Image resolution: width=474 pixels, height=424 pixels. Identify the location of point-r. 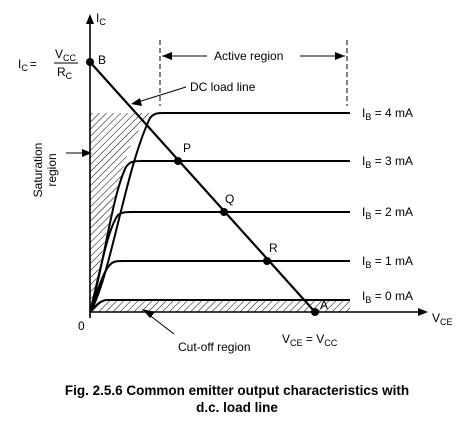
(267, 261).